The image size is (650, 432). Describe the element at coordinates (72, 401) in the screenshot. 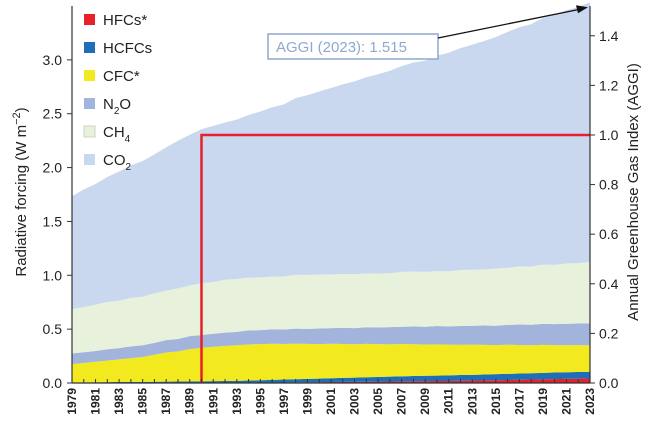

I see `x-tick-label: 1979` at that location.